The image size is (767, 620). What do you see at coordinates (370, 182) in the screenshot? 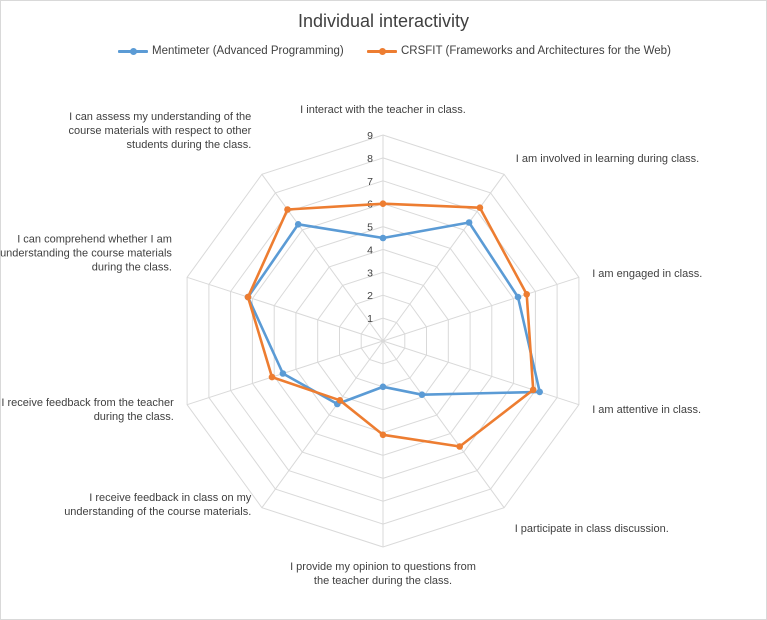
I see `tick-label: 7` at bounding box center [370, 182].